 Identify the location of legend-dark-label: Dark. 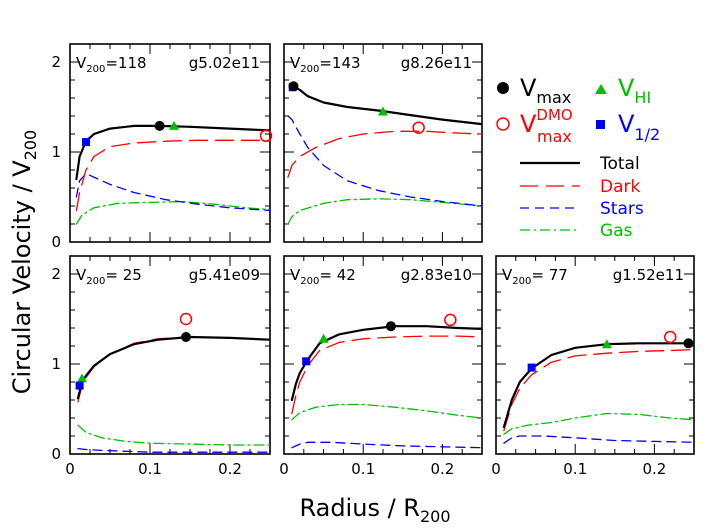
(620, 187).